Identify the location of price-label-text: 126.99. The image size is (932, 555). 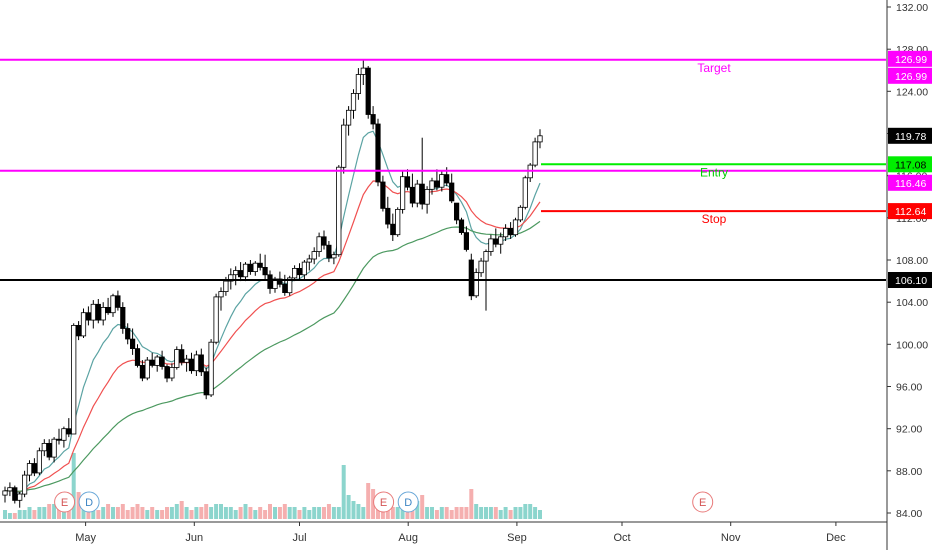
(911, 60).